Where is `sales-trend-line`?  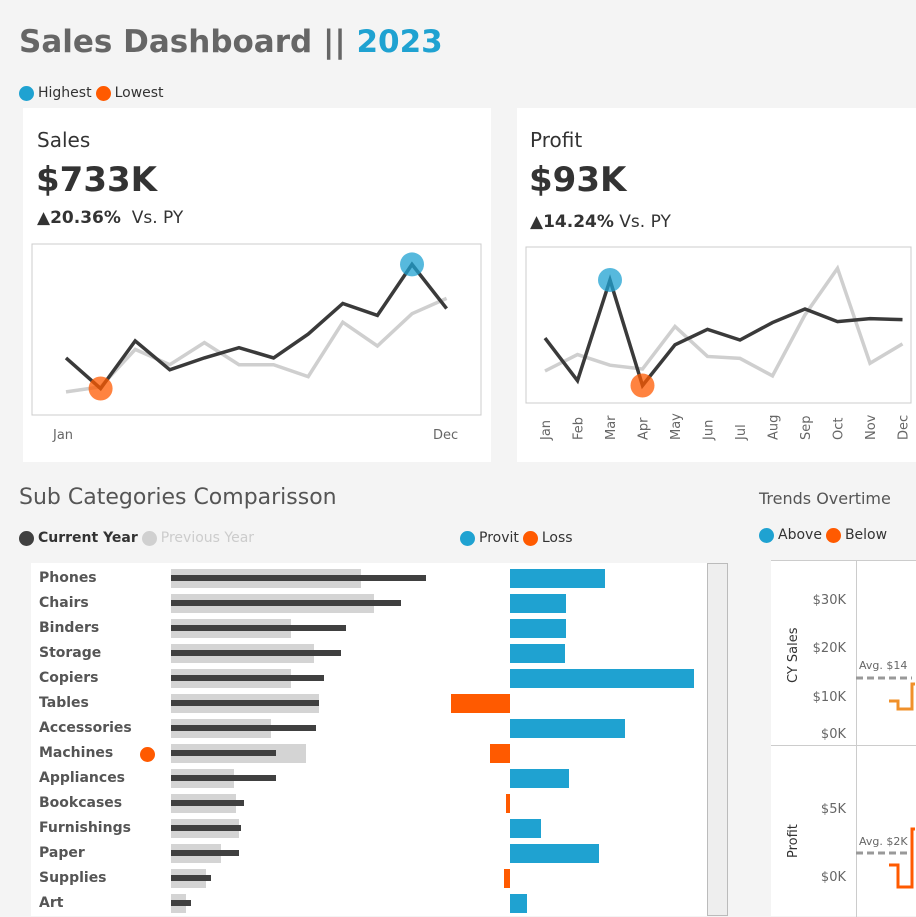 sales-trend-line is located at coordinates (902, 696).